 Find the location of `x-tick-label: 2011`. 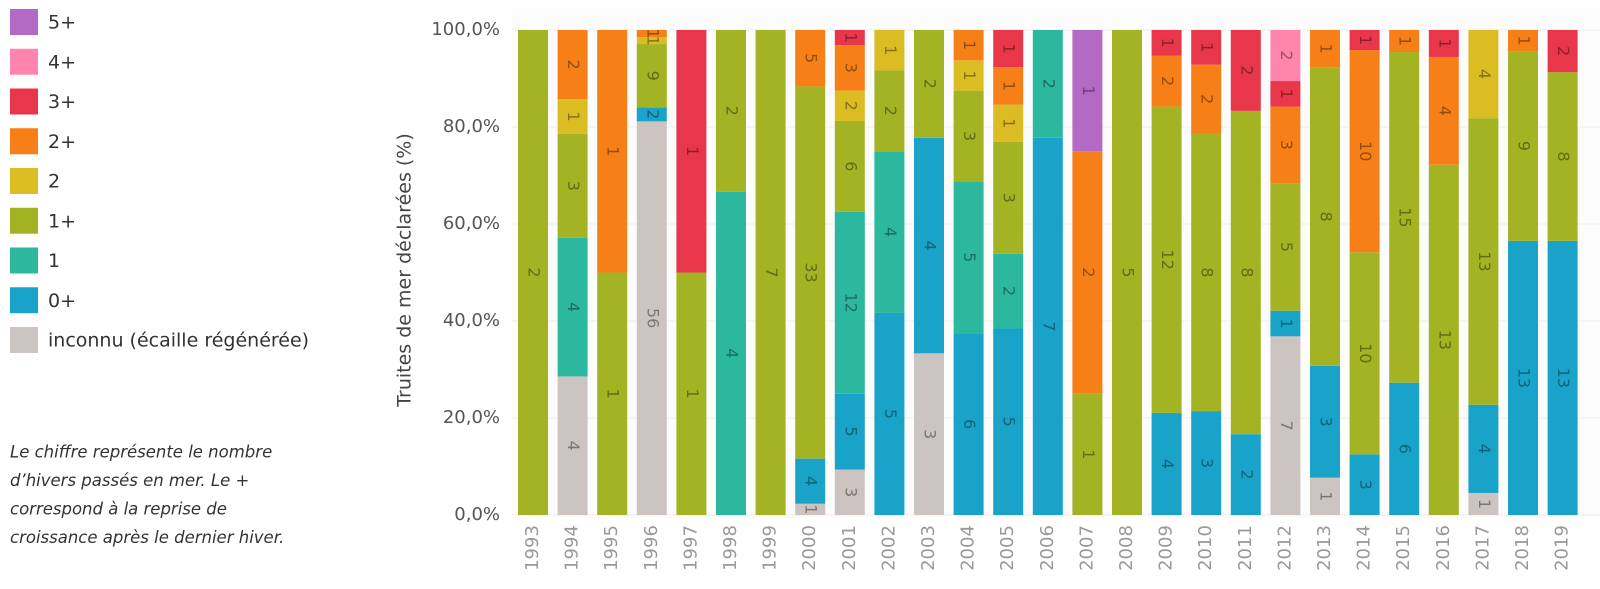

x-tick-label: 2011 is located at coordinates (1245, 548).